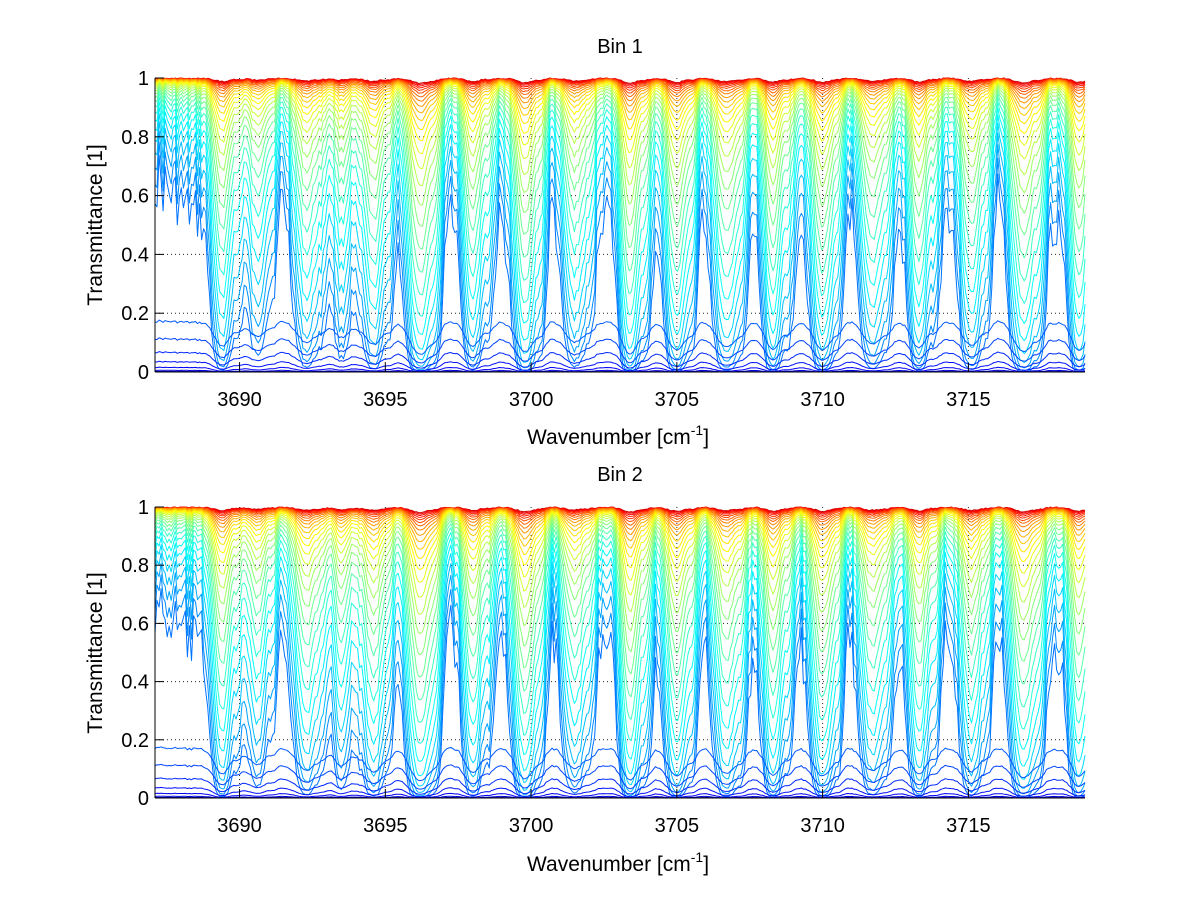  I want to click on y-tick-label: 1, so click(143, 79).